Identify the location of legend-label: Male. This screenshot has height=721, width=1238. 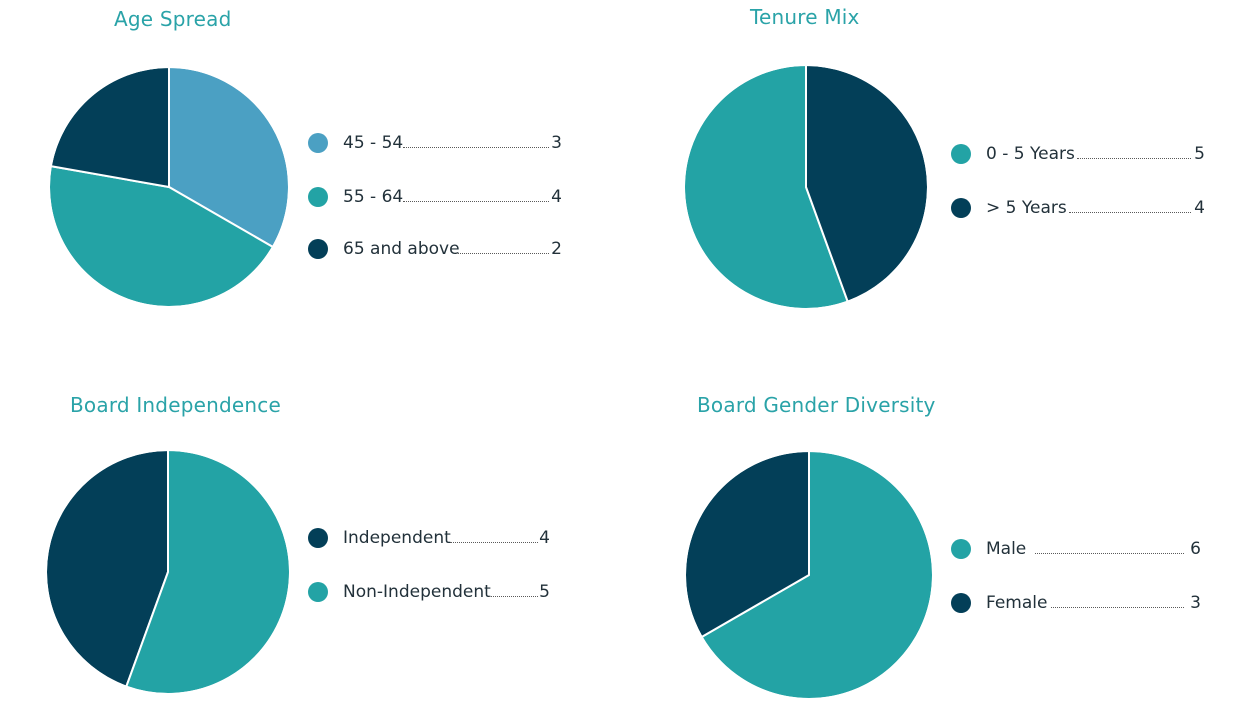
(1006, 549).